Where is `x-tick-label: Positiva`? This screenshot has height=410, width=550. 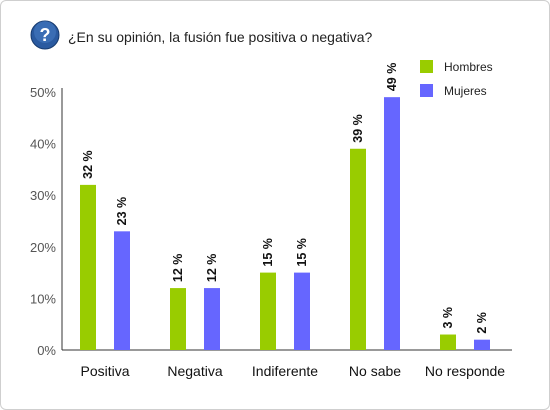
x-tick-label: Positiva is located at coordinates (104, 371).